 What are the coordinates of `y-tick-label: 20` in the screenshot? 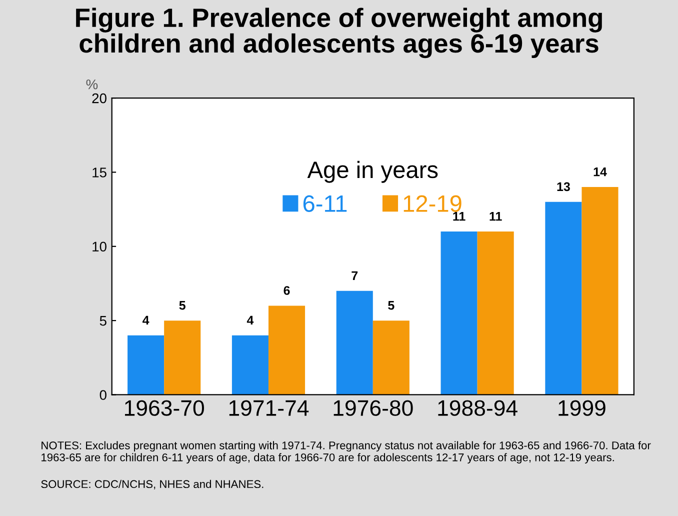 It's located at (99, 98).